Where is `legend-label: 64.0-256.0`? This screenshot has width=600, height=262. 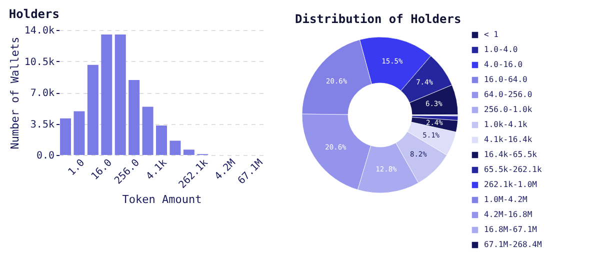
legend-label: 64.0-256.0 is located at coordinates (508, 94).